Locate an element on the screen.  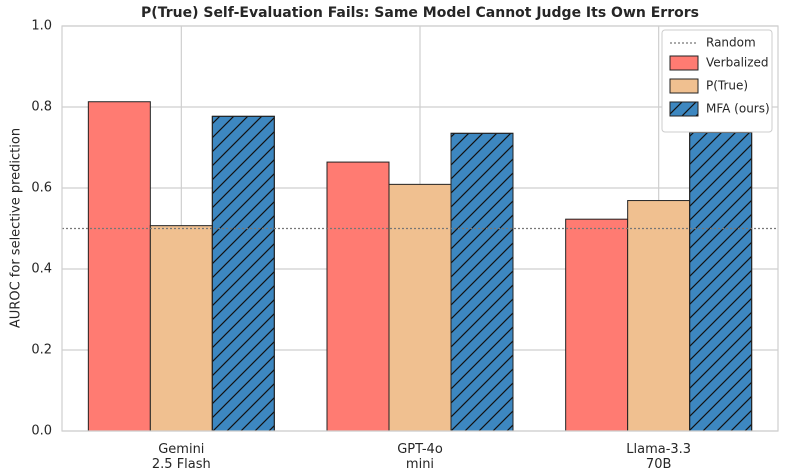
x-tick-label-line: Gemini is located at coordinates (181, 449).